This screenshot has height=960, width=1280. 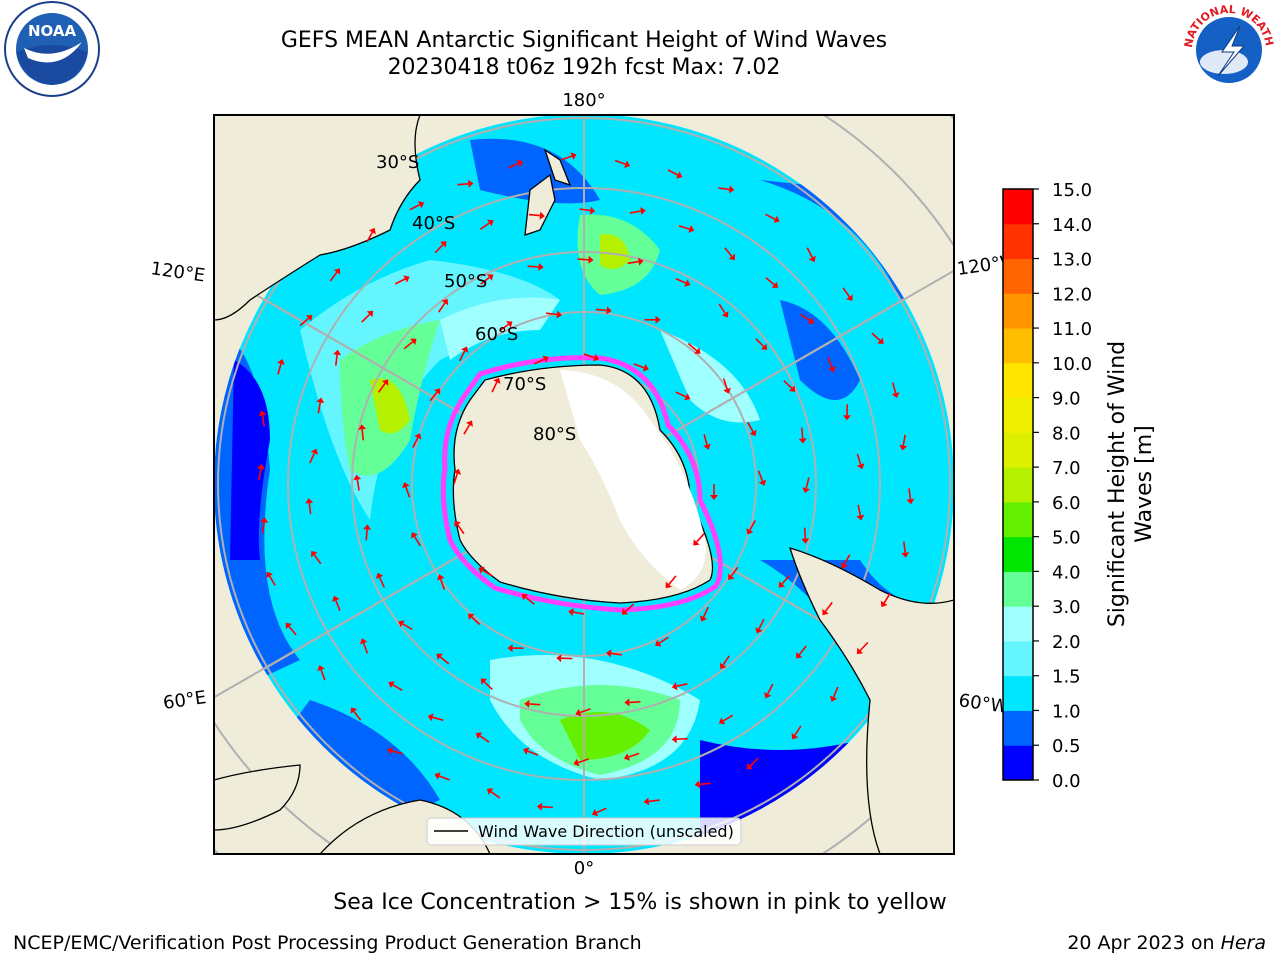 What do you see at coordinates (1066, 503) in the screenshot?
I see `colorbar-tick-label: 6.0` at bounding box center [1066, 503].